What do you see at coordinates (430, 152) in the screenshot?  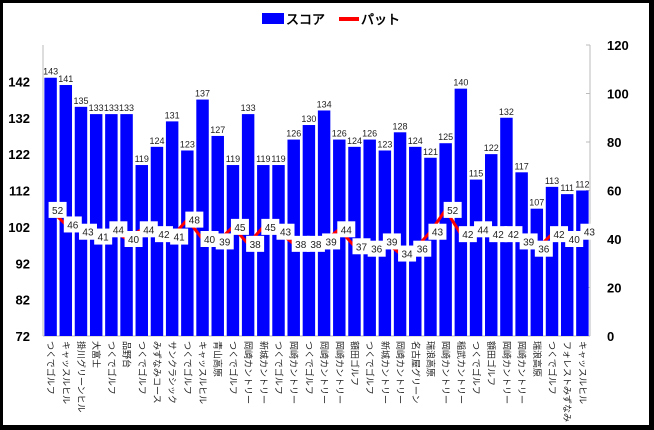 I see `score-data-label: 121` at bounding box center [430, 152].